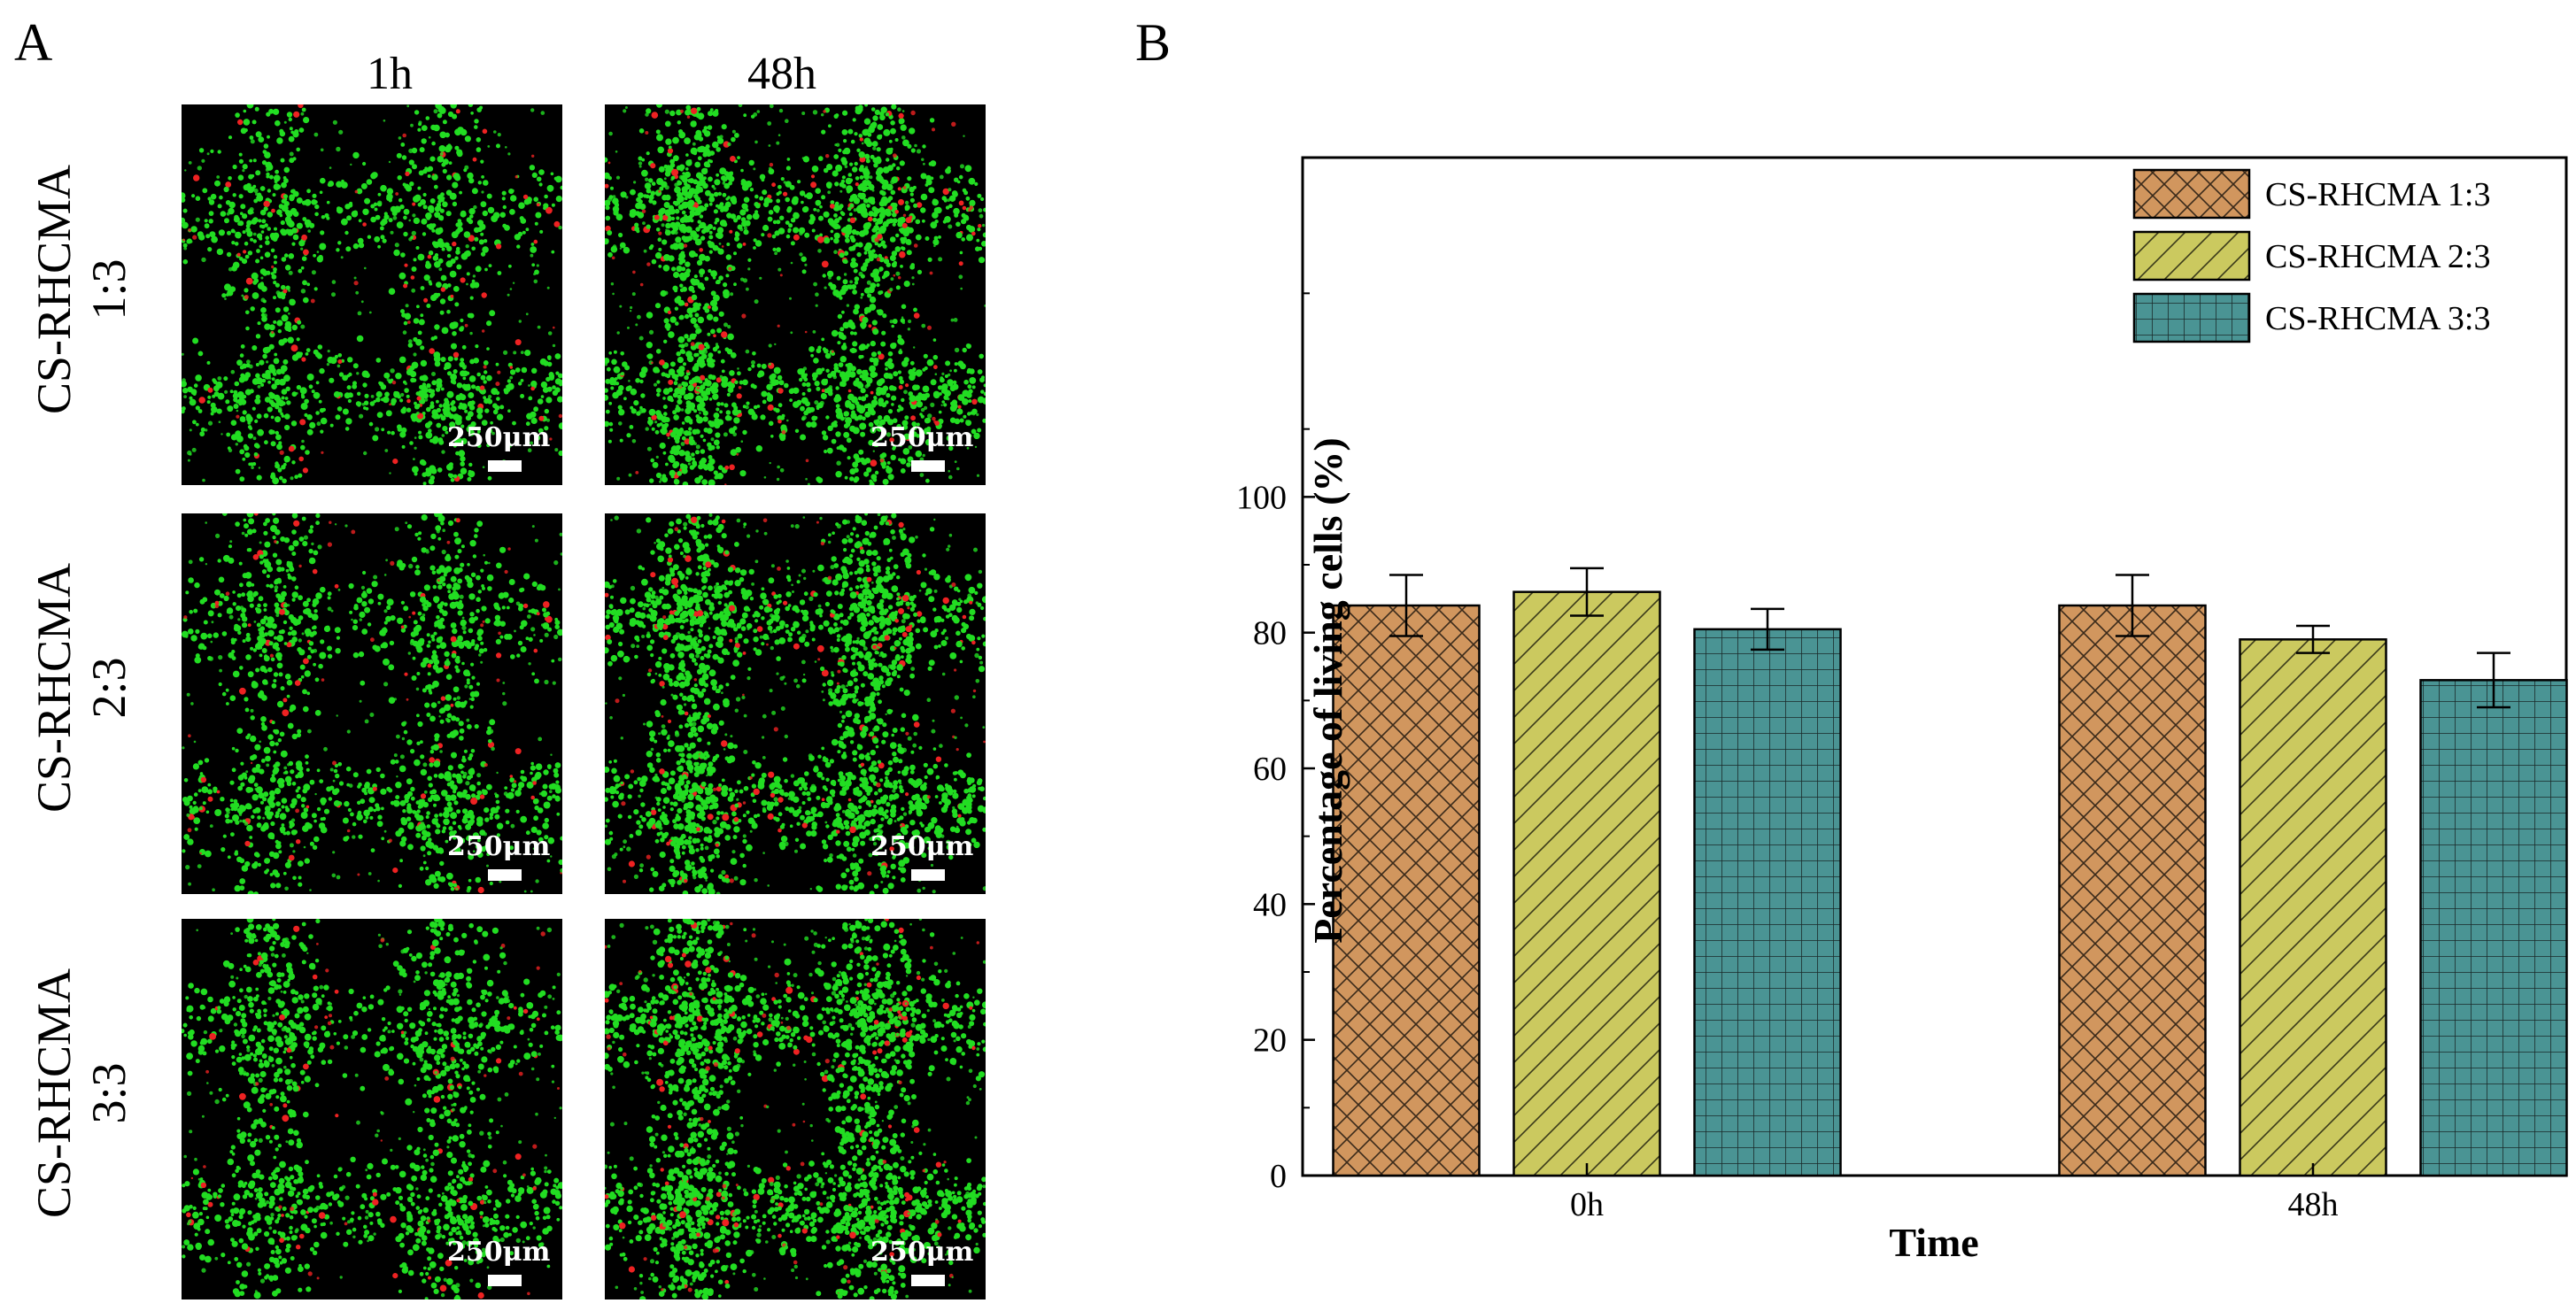 This screenshot has height=1311, width=2576. Describe the element at coordinates (1954, 1193) in the screenshot. I see `x-axis: 0h 48h` at that location.